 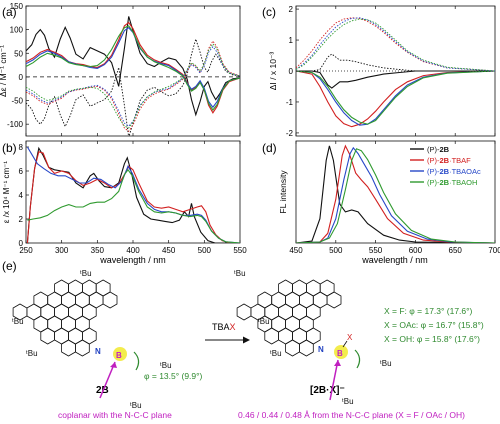 What do you see at coordinates (21, 147) in the screenshot?
I see `y-tick-label: 8` at bounding box center [21, 147].